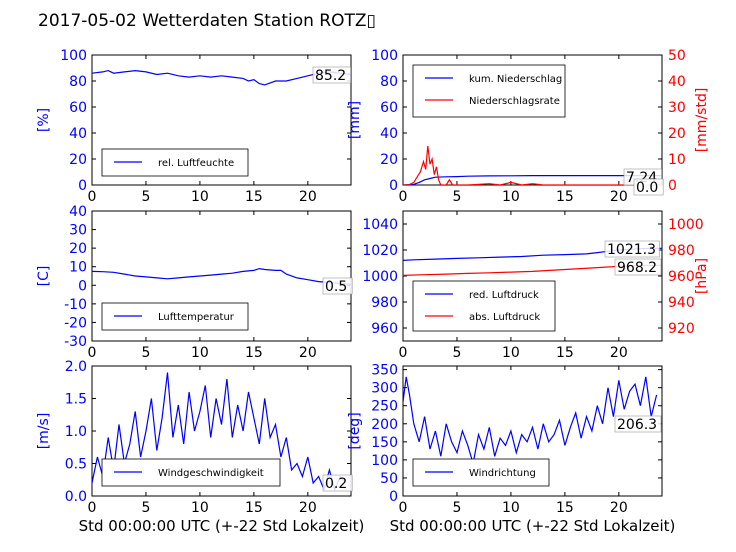  What do you see at coordinates (196, 317) in the screenshot?
I see `legend-label: Lufttemperatur` at bounding box center [196, 317].